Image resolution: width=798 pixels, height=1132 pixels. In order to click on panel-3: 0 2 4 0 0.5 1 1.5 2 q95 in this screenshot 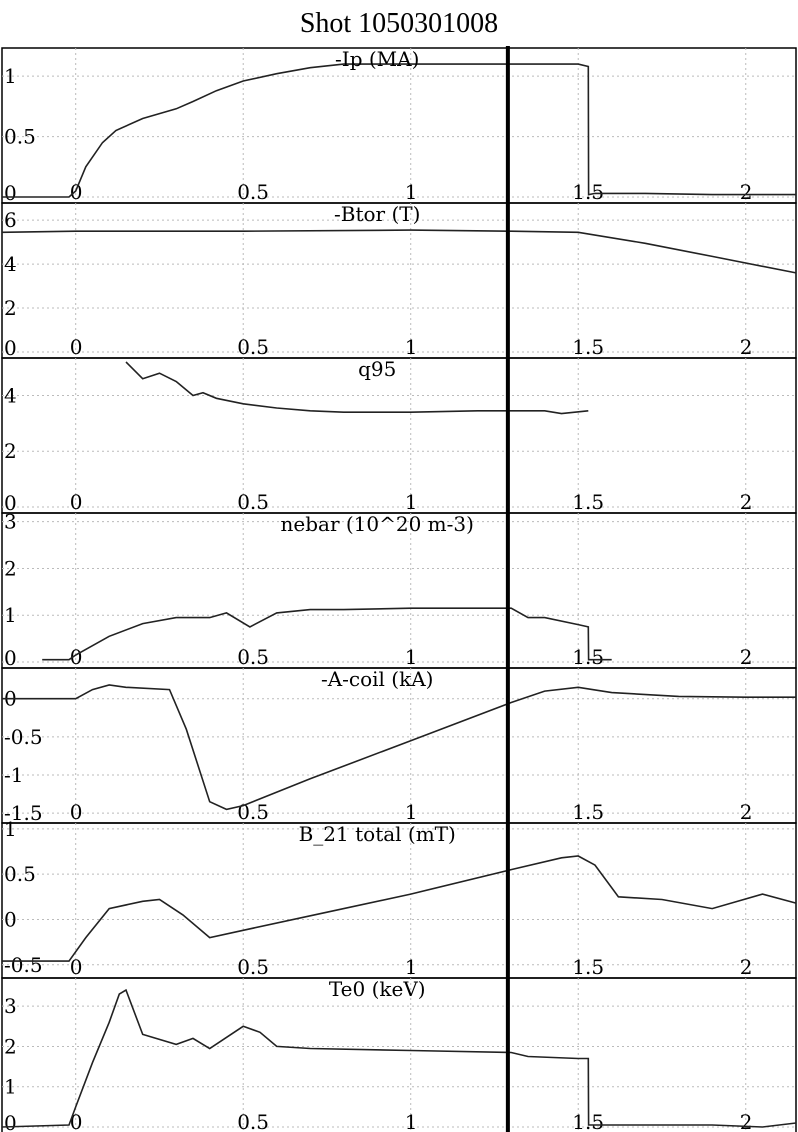, I will do `click(399, 436)`.